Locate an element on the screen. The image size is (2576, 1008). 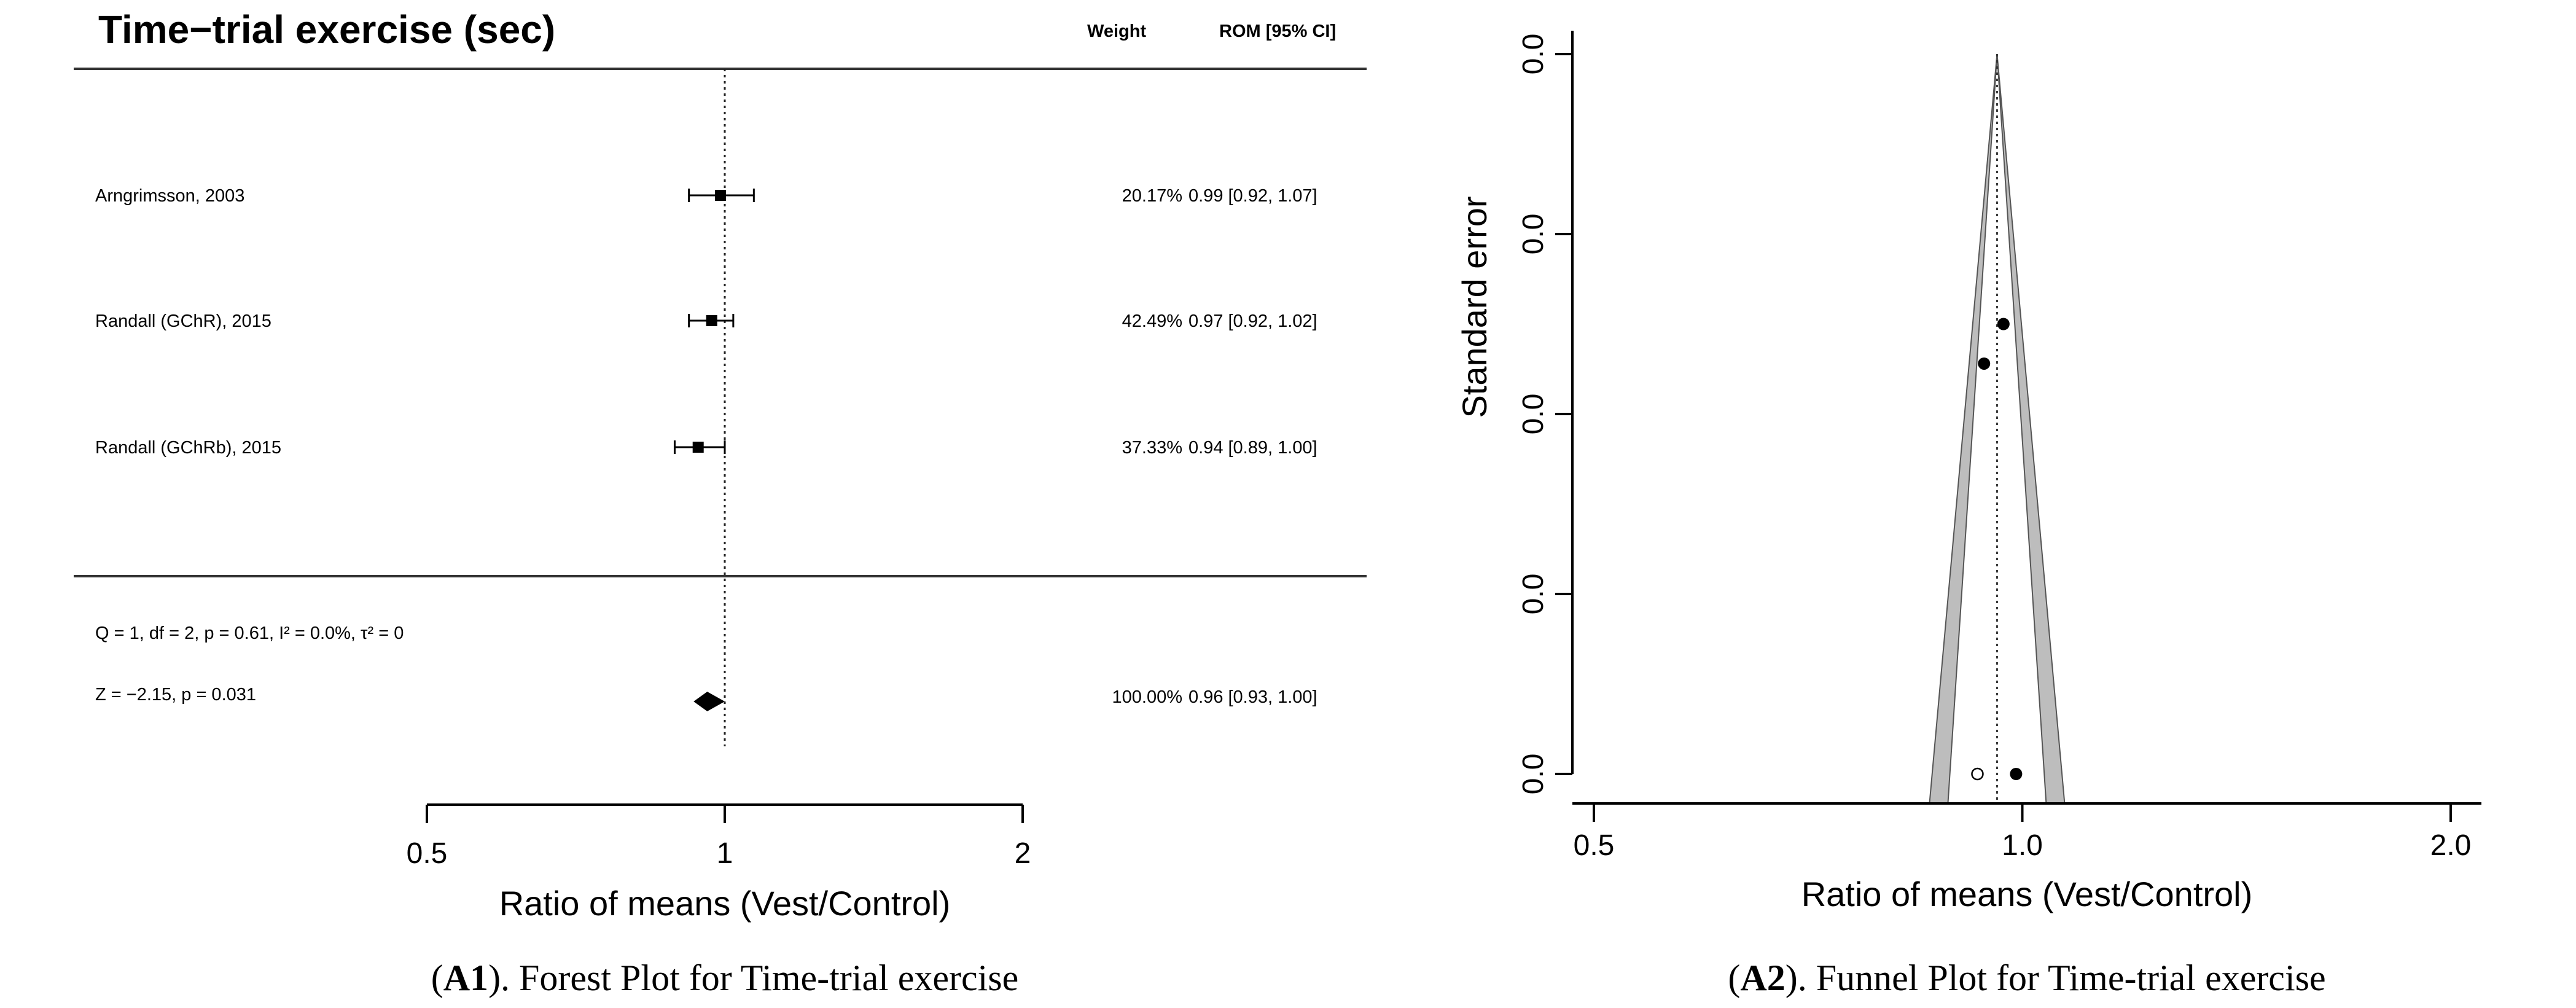
funnel-y-axis: 0.0 0.0 0.0 0.0 0.0 is located at coordinates (1545, 413).